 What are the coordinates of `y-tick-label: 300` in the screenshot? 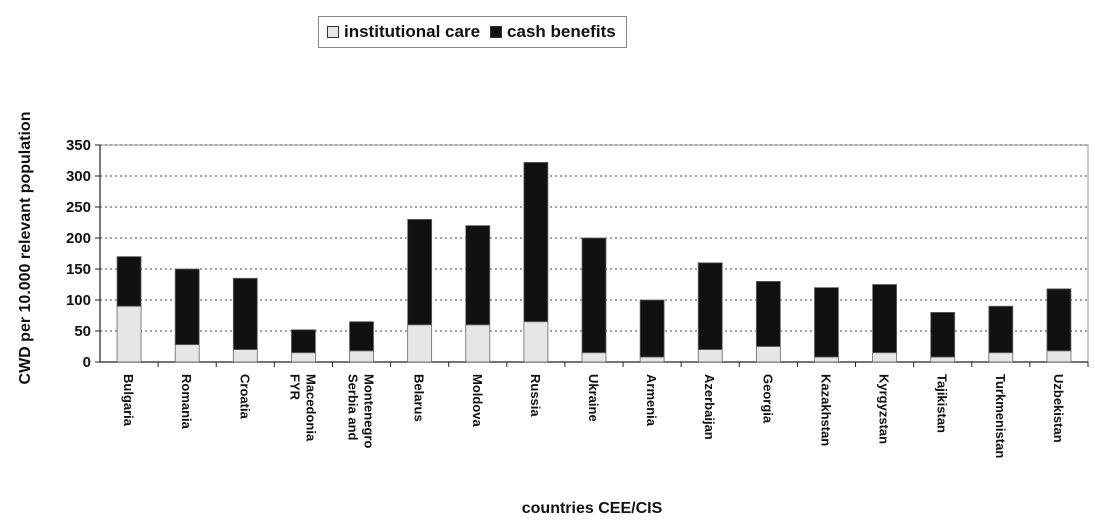 It's located at (78, 176).